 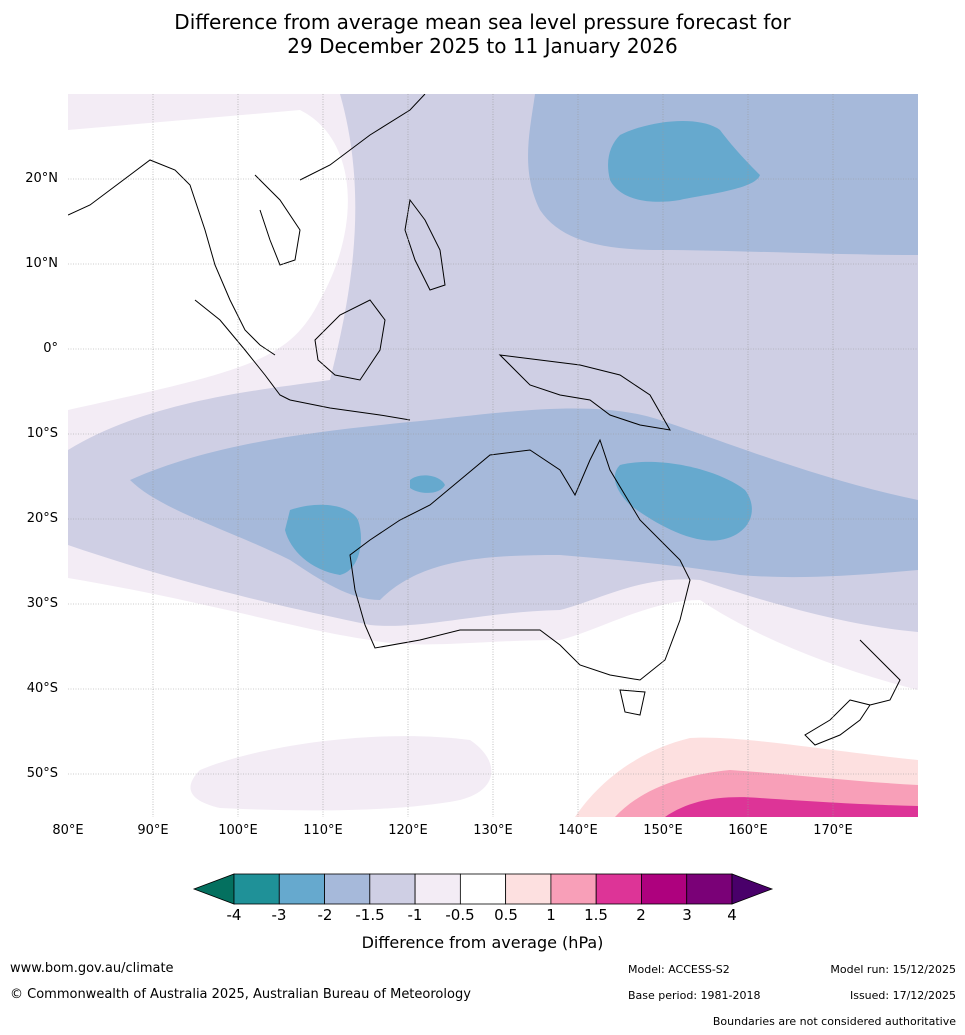 What do you see at coordinates (408, 830) in the screenshot?
I see `lon-label-120e: 120°E` at bounding box center [408, 830].